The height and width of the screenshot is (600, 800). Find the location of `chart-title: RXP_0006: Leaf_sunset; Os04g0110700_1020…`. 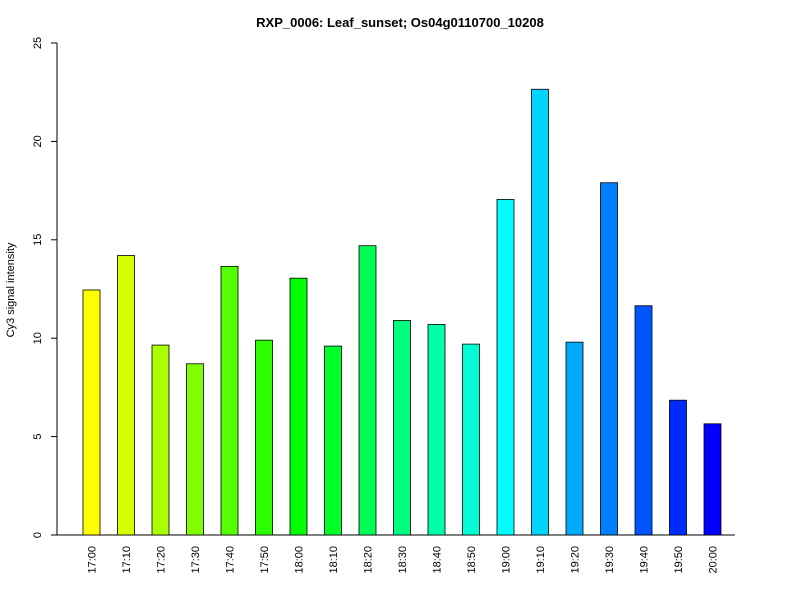

chart-title: RXP_0006: Leaf_sunset; Os04g0110700_1020… is located at coordinates (400, 22).